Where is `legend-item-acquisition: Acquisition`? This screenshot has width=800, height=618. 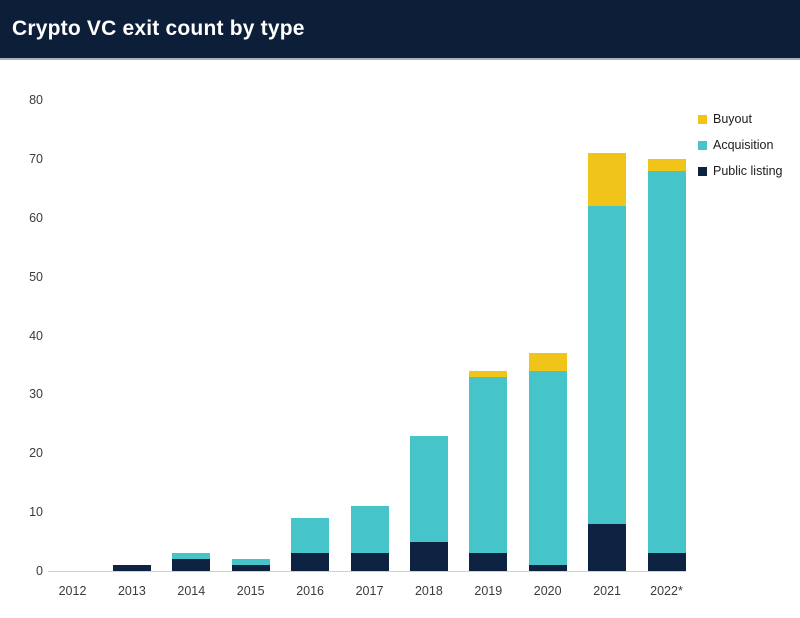 legend-item-acquisition: Acquisition is located at coordinates (740, 145).